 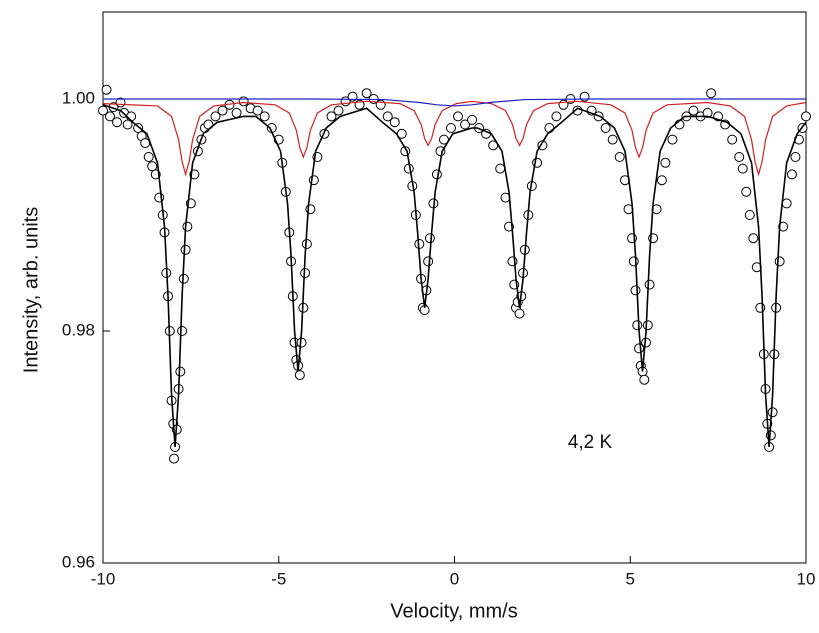 What do you see at coordinates (590, 442) in the screenshot?
I see `annotation: 4,2 K` at bounding box center [590, 442].